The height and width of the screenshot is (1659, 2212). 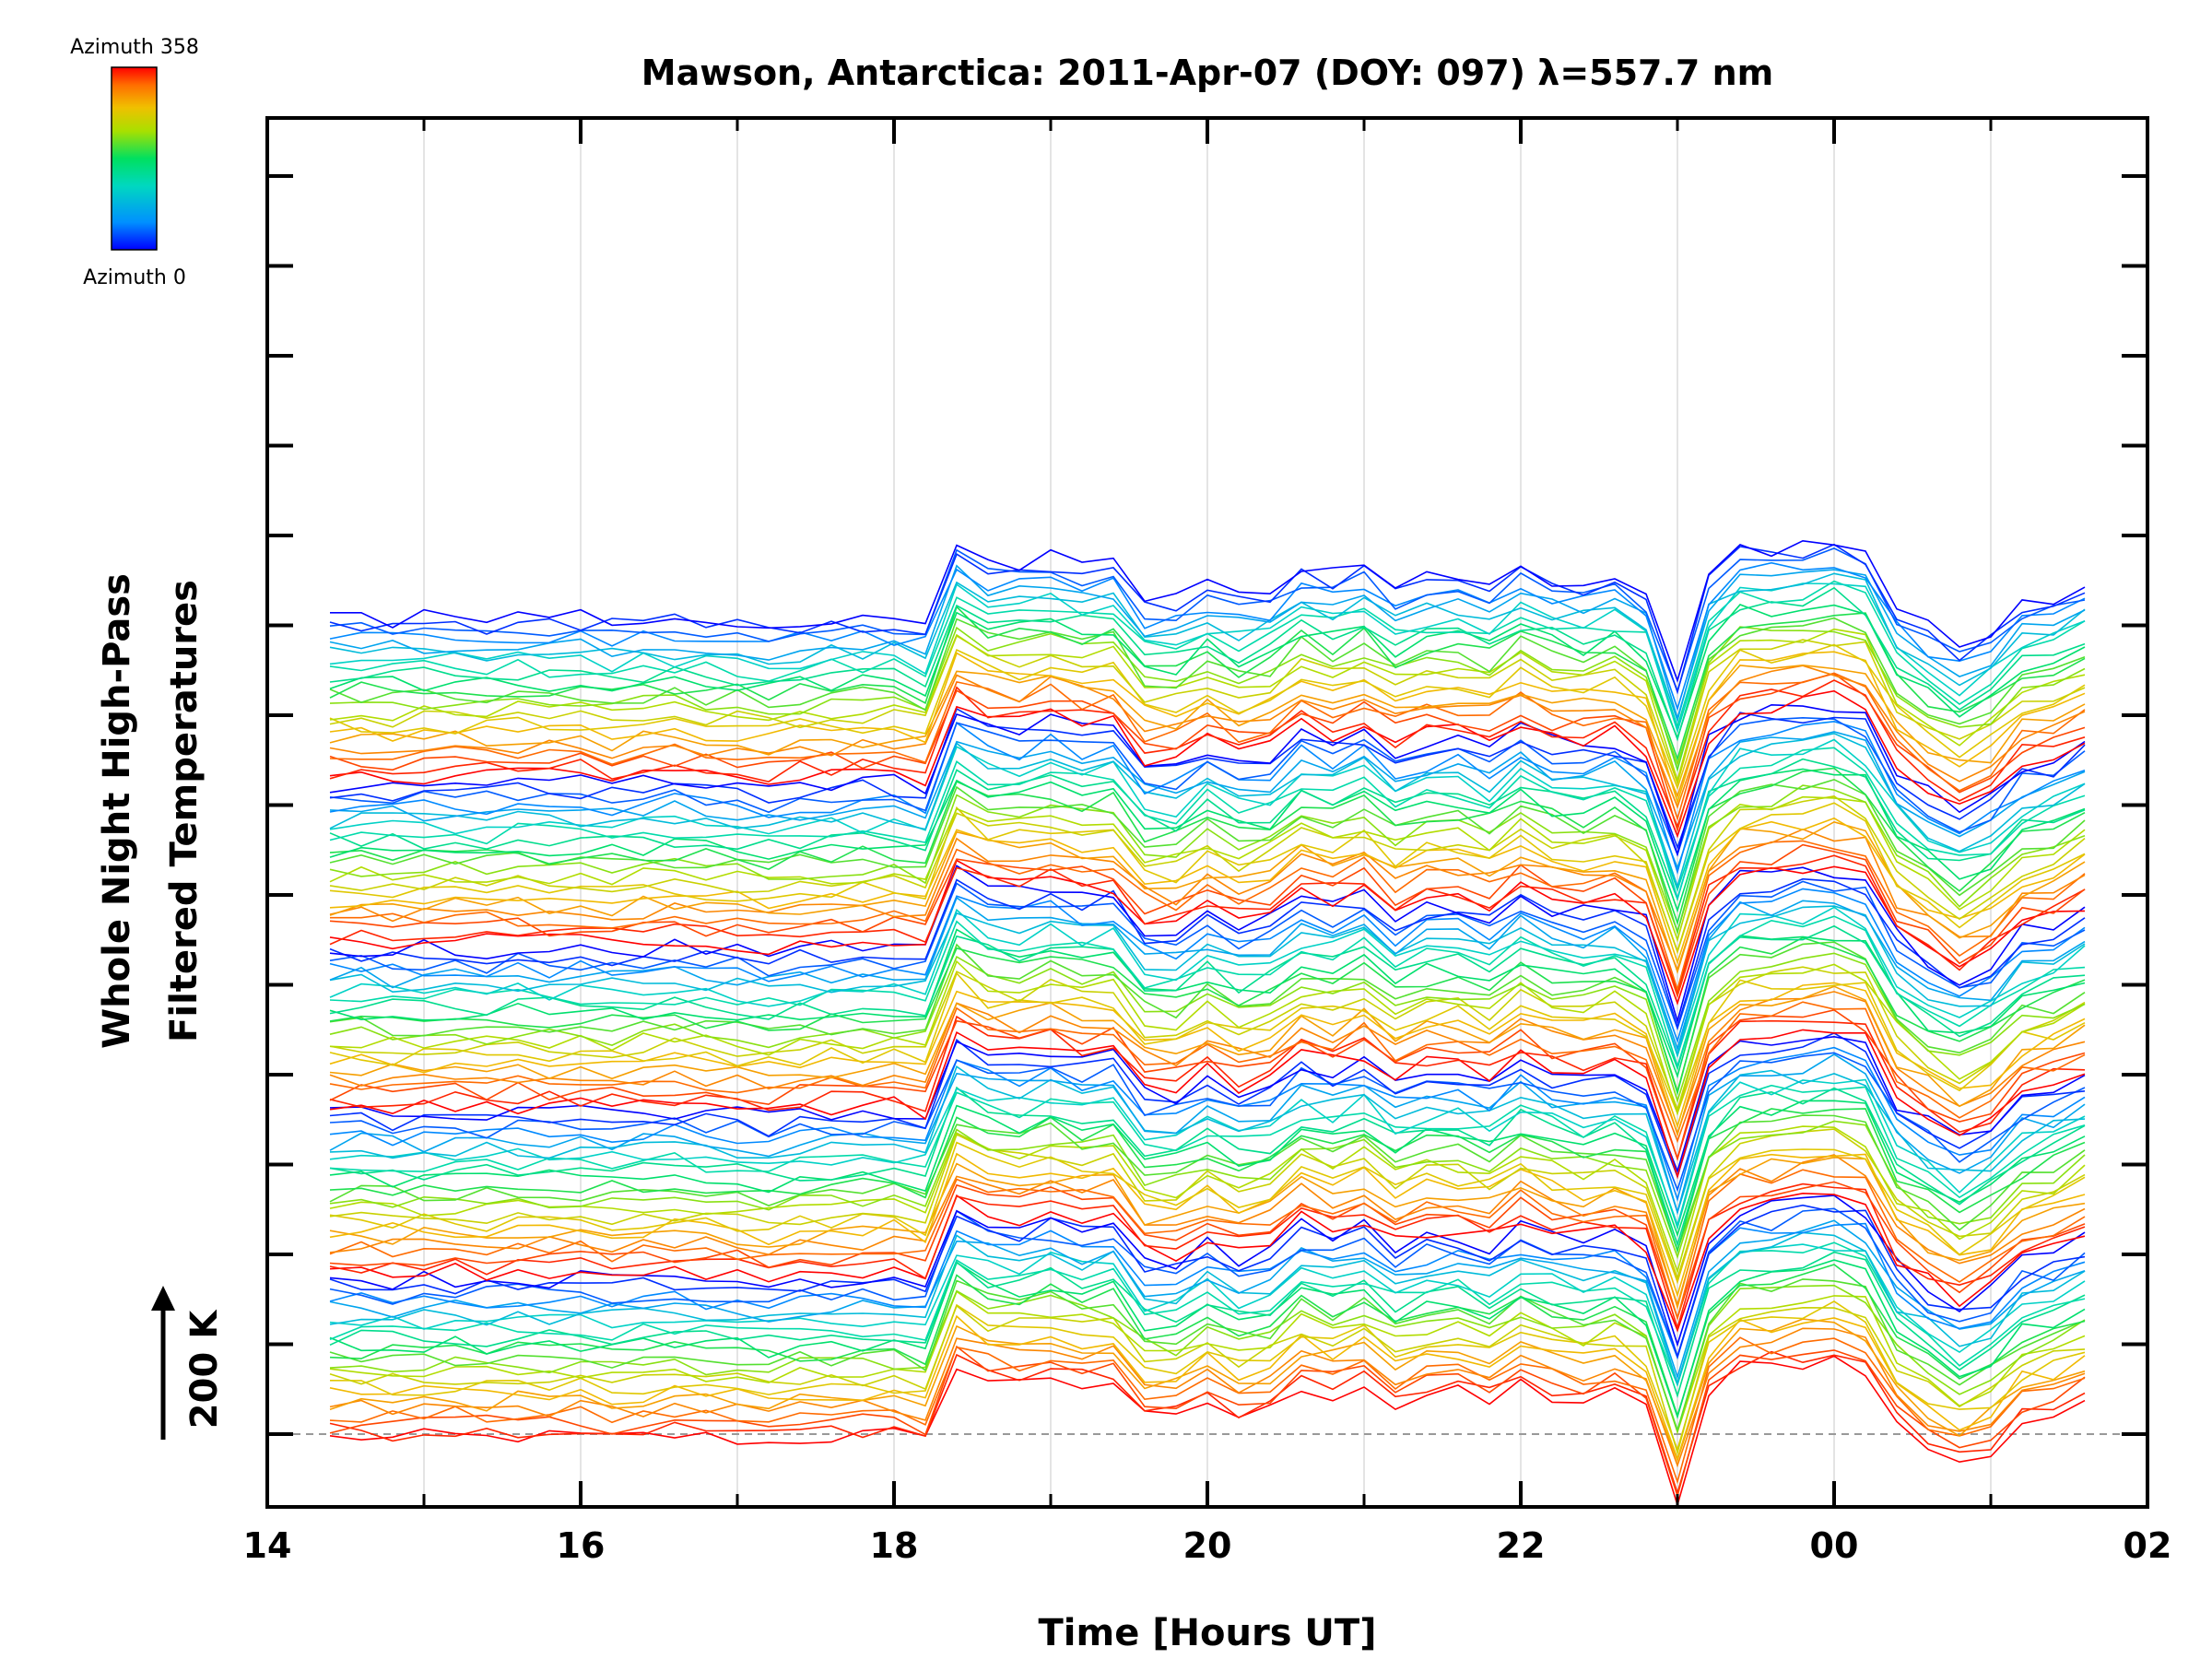 What do you see at coordinates (134, 277) in the screenshot?
I see `colorbar-bottom-label: Azimuth 0` at bounding box center [134, 277].